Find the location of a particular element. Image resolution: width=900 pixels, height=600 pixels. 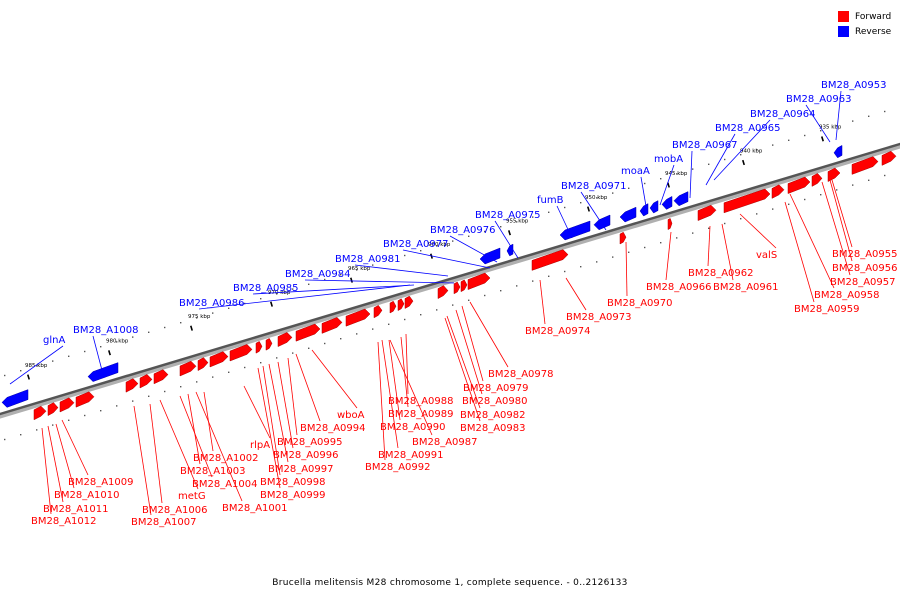

reverse-swatch is located at coordinates (843, 31).